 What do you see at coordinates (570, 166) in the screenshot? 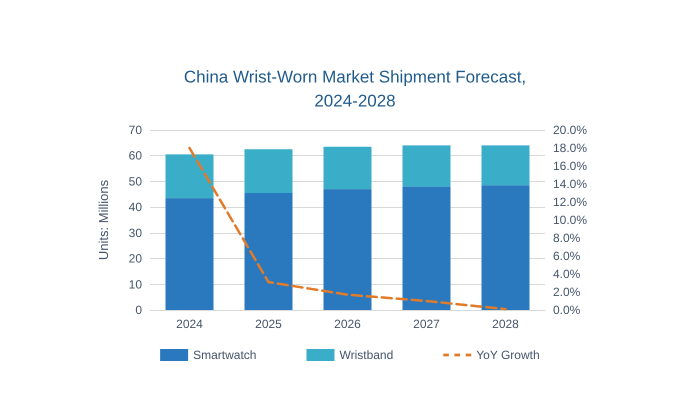
I see `y2-tick-label: 16.0%` at bounding box center [570, 166].